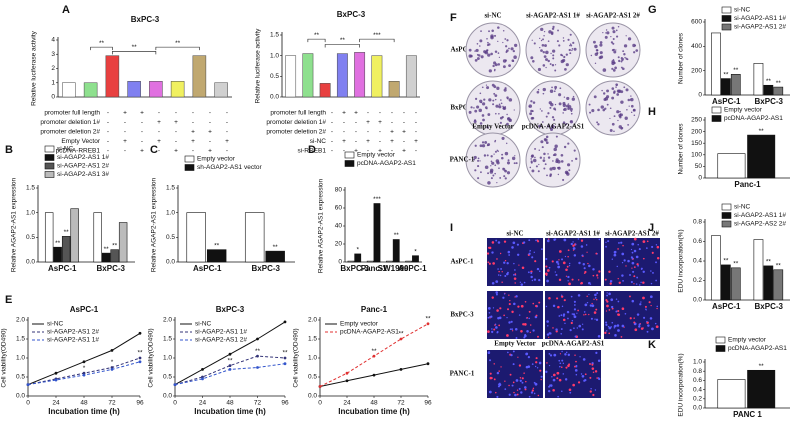 The width and height of the screenshot is (799, 429). Describe the element at coordinates (66, 10) in the screenshot. I see `panel-label: A` at that location.